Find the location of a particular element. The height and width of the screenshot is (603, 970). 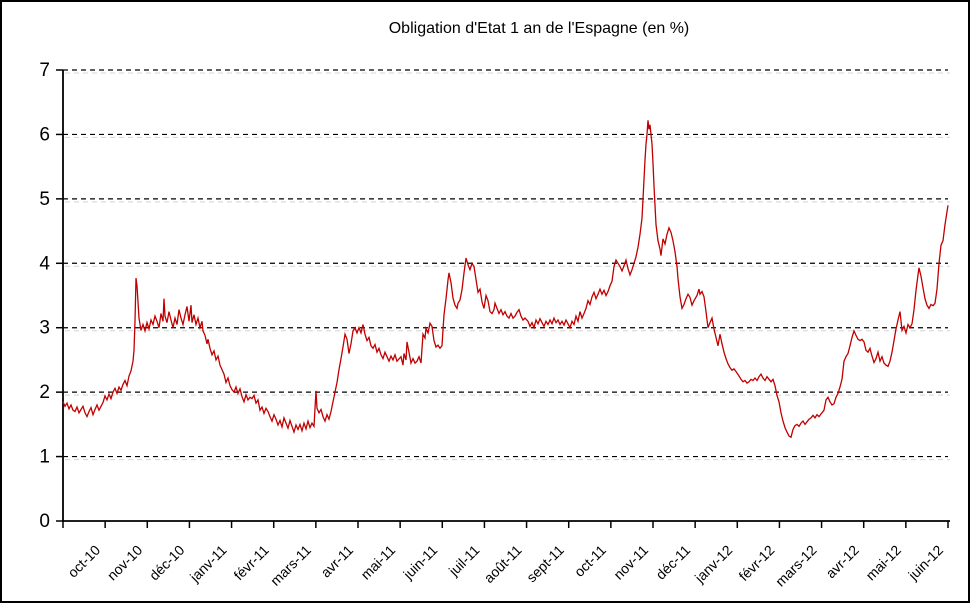

y-axis-label: 1 is located at coordinates (44, 457).